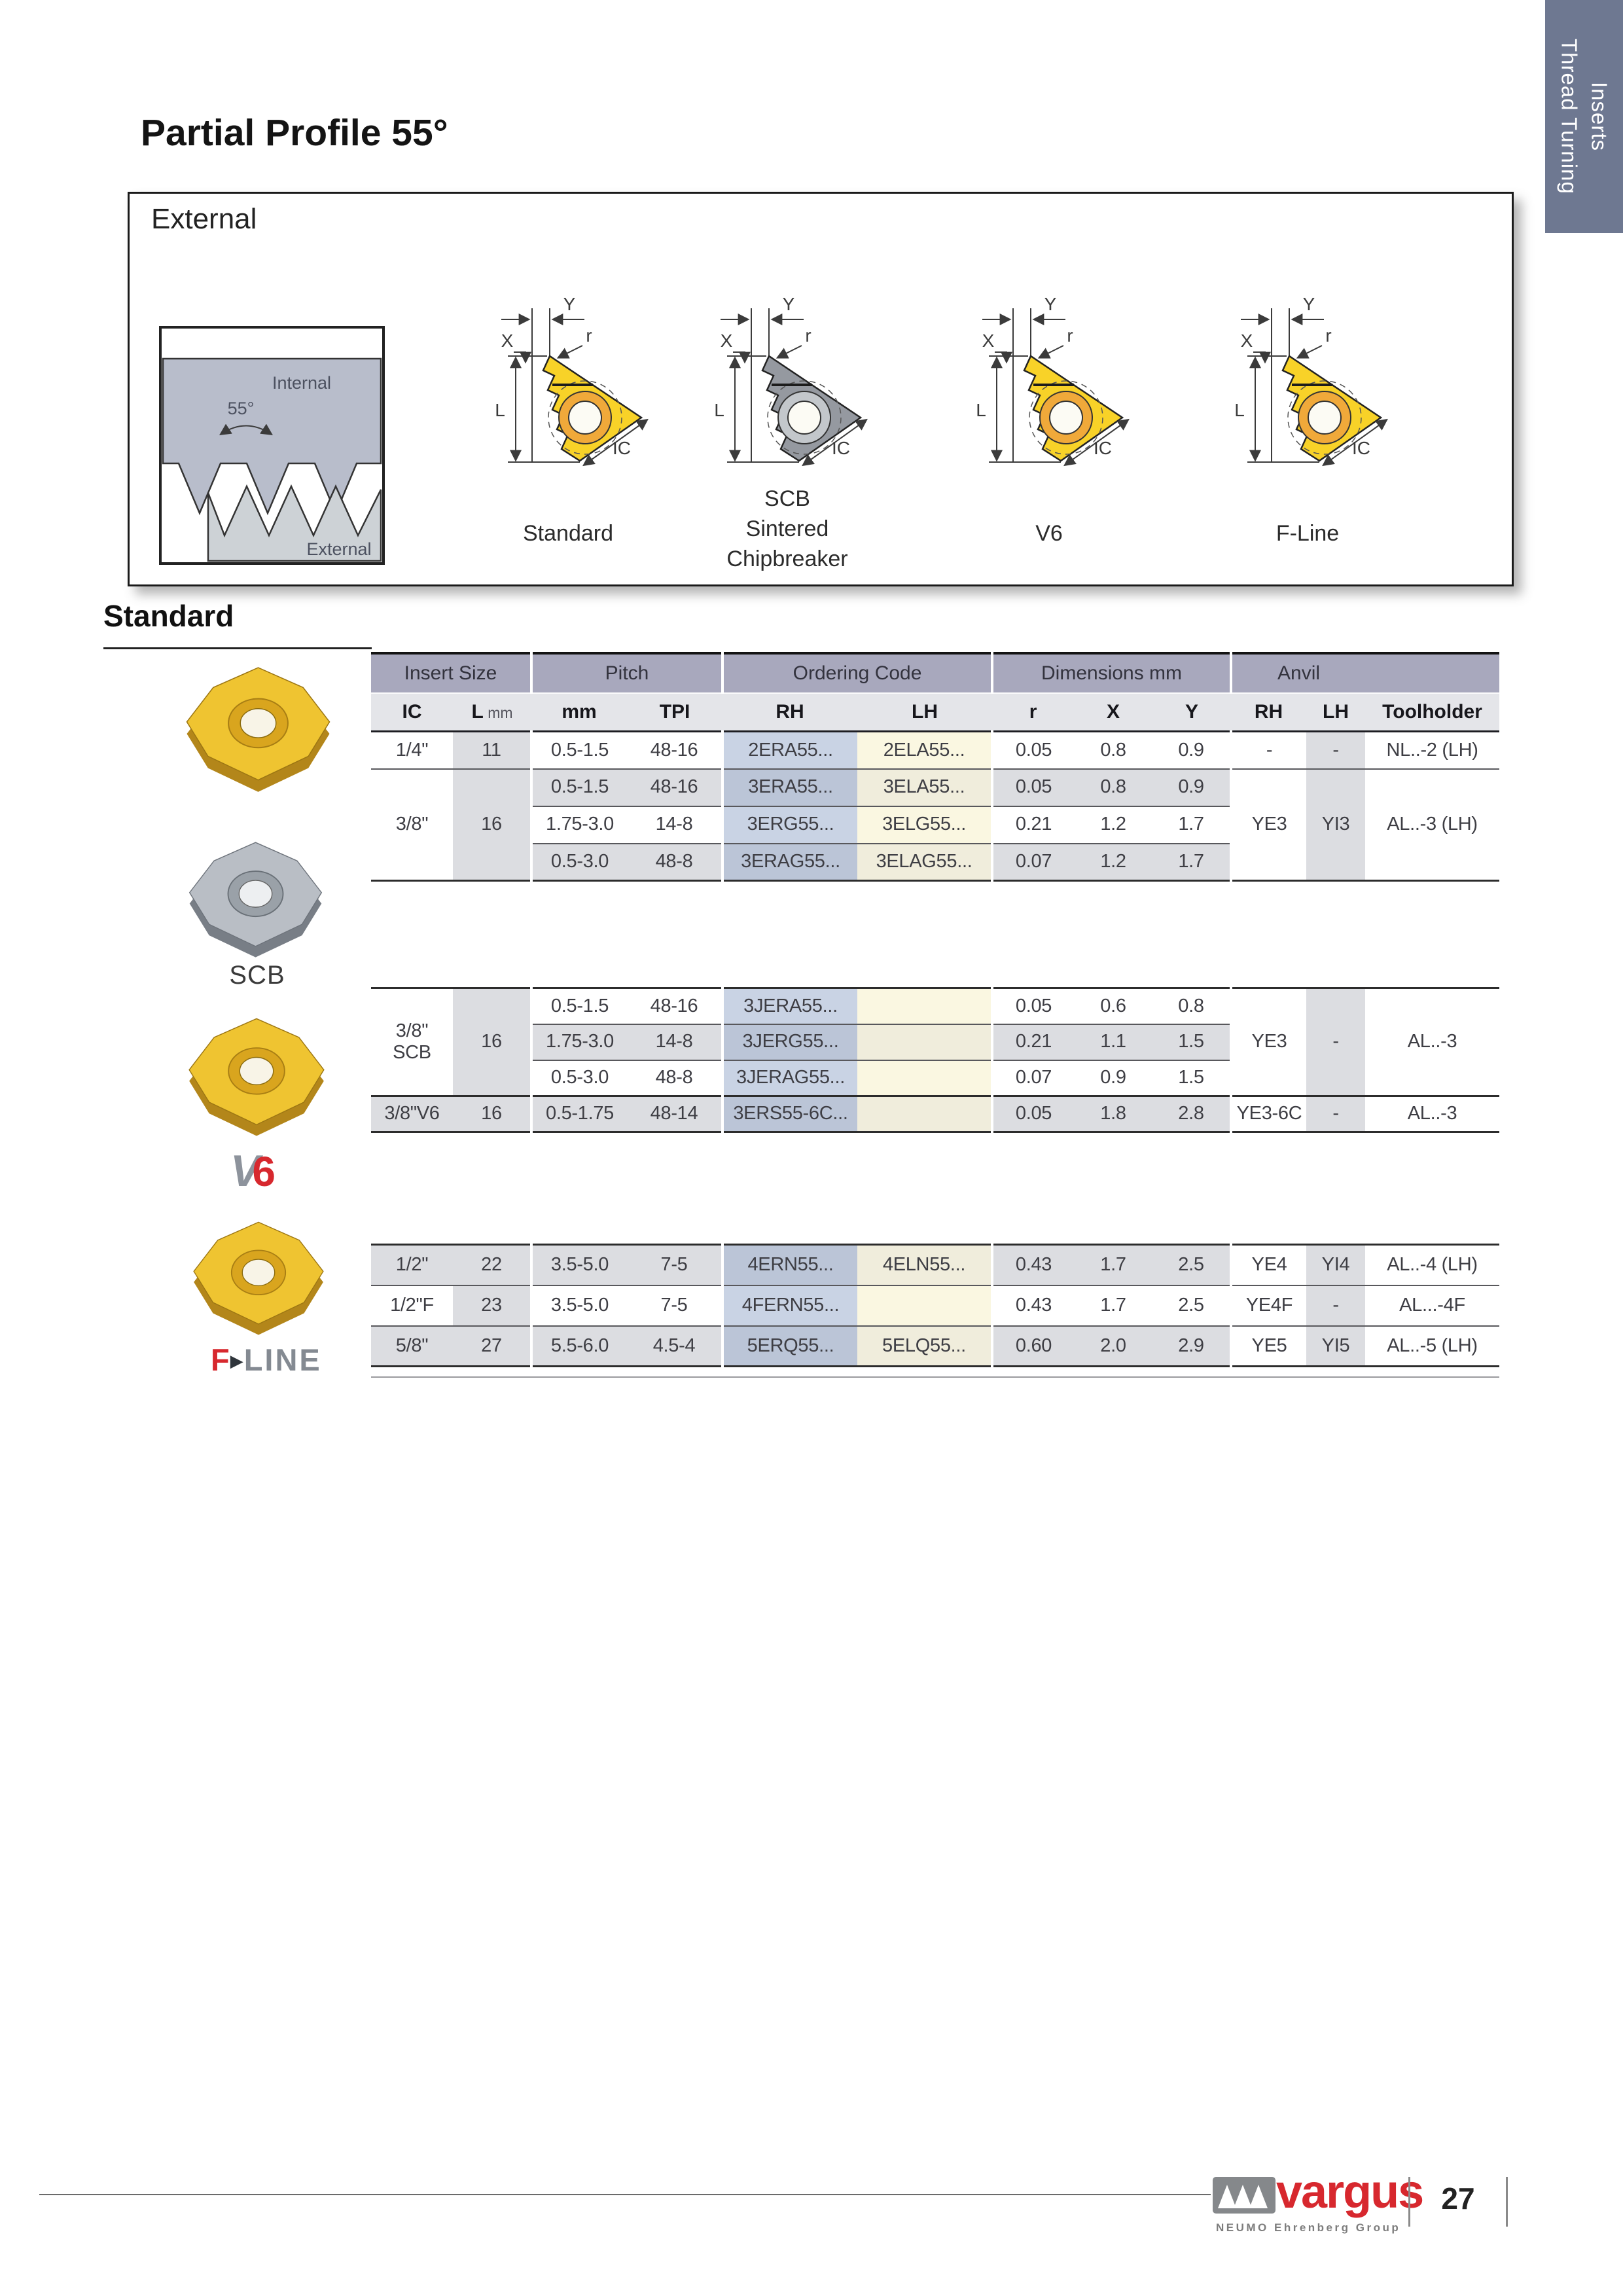 The width and height of the screenshot is (1623, 2296). I want to click on fline-logo: F▶LINE, so click(266, 1360).